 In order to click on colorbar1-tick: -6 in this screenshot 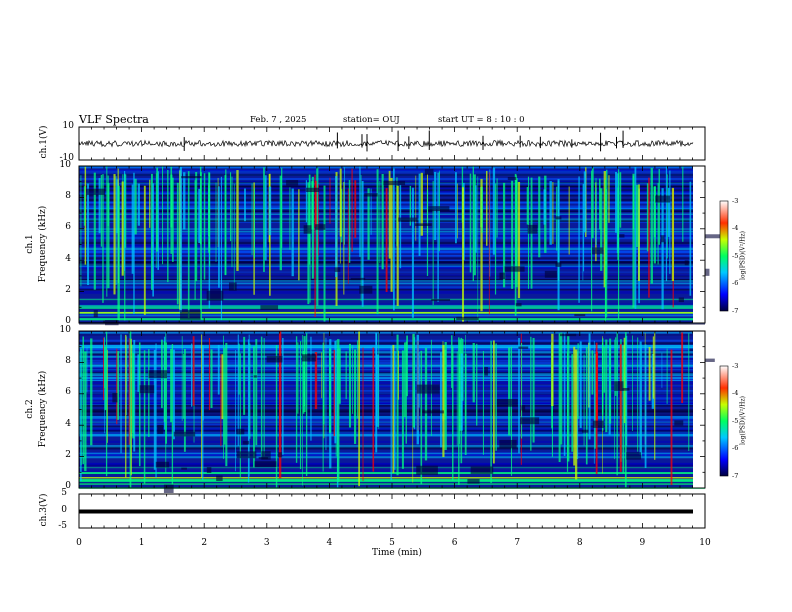, I will do `click(735, 283)`.